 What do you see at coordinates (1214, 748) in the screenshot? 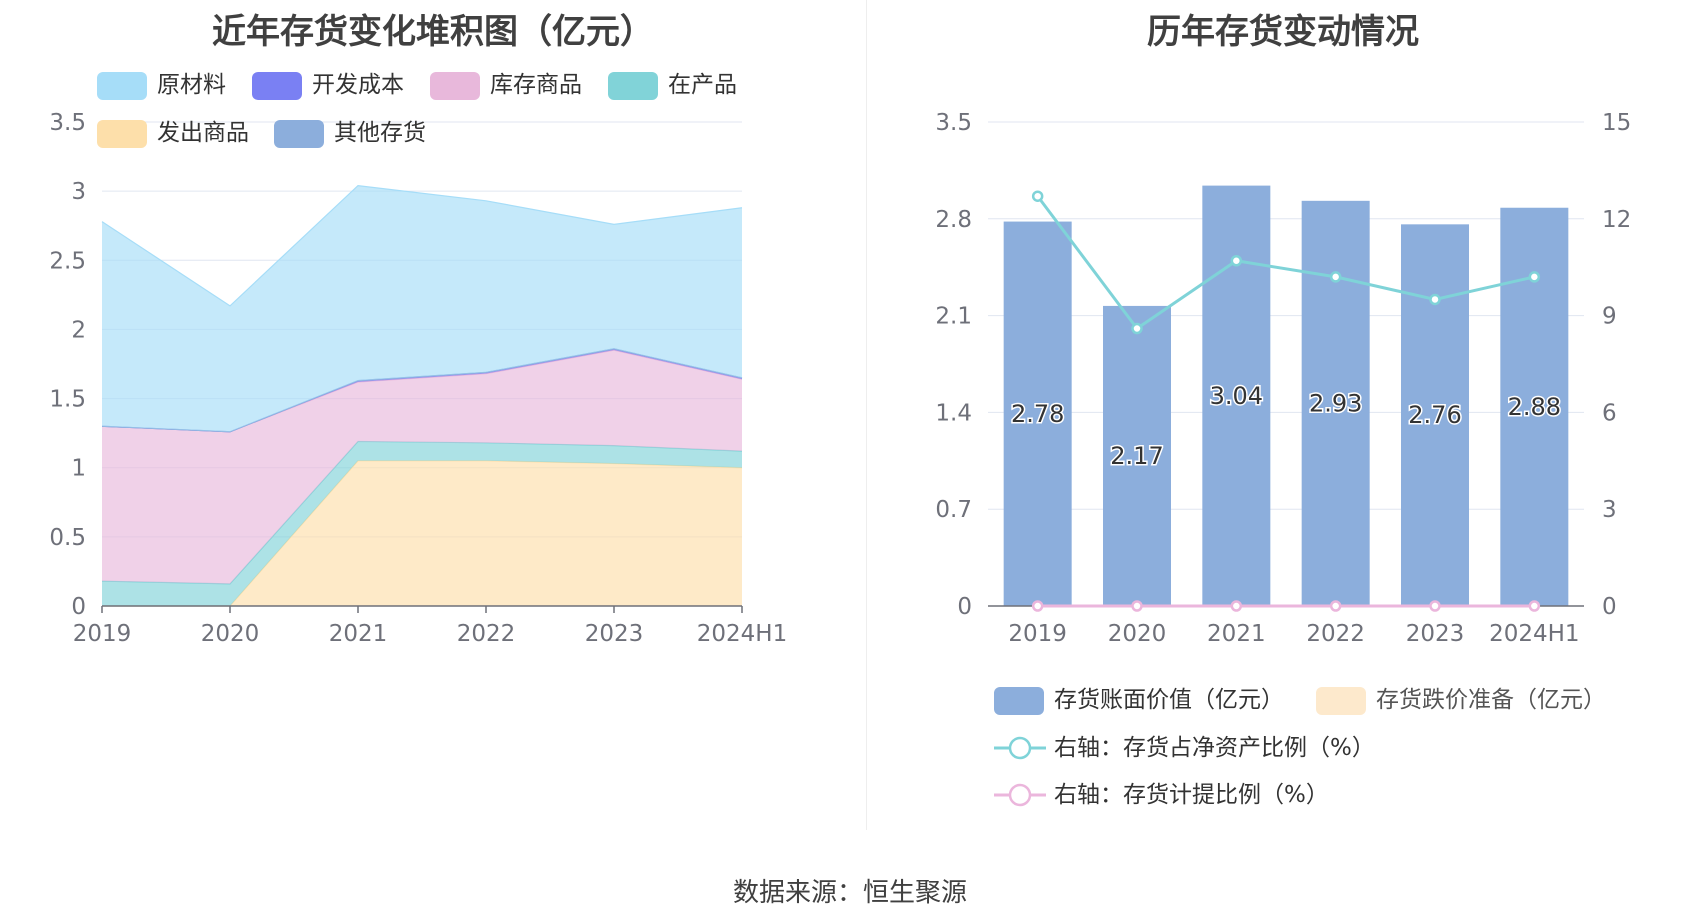
I see `legend-label: 右轴：存货占净资产比例（%）` at bounding box center [1214, 748].